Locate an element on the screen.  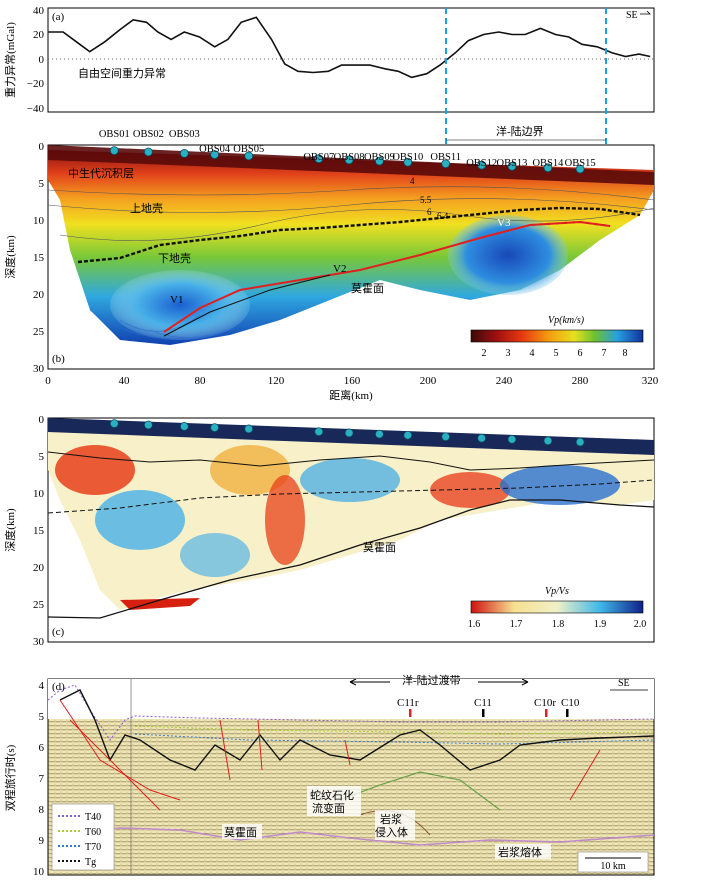
v3-body is located at coordinates (508, 255).